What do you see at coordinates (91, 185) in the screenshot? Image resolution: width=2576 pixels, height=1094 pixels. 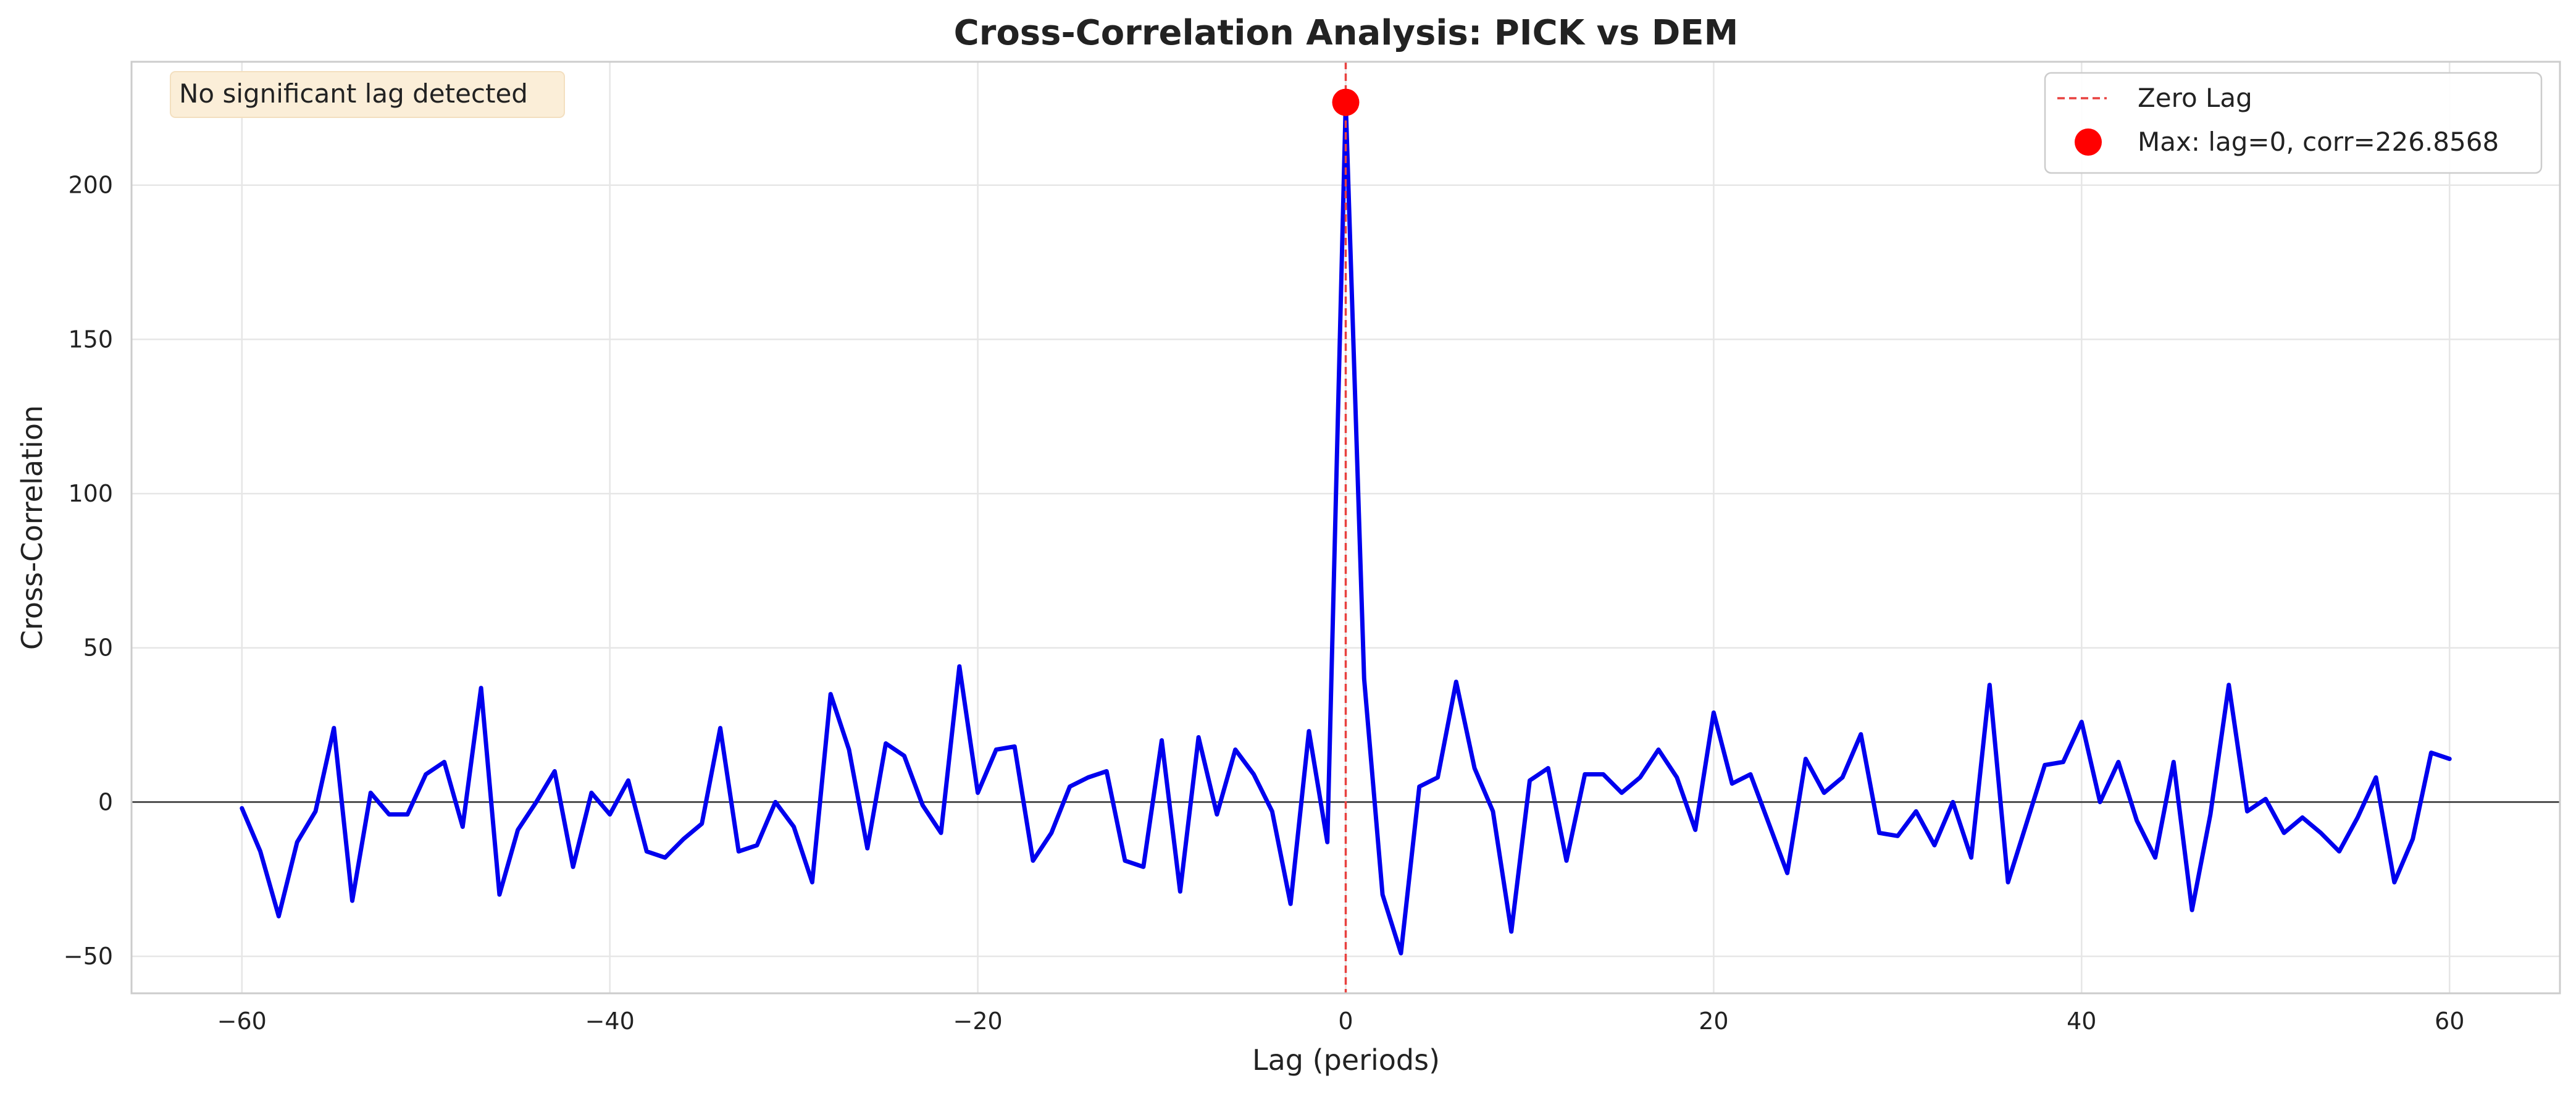 I see `y-tick-label: 200` at bounding box center [91, 185].